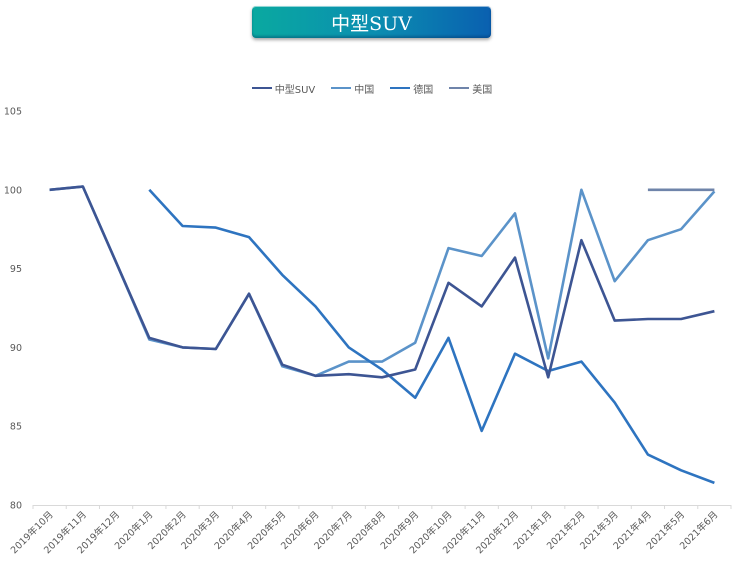 This screenshot has width=744, height=569. What do you see at coordinates (16, 348) in the screenshot?
I see `y-tick-label: 90` at bounding box center [16, 348].